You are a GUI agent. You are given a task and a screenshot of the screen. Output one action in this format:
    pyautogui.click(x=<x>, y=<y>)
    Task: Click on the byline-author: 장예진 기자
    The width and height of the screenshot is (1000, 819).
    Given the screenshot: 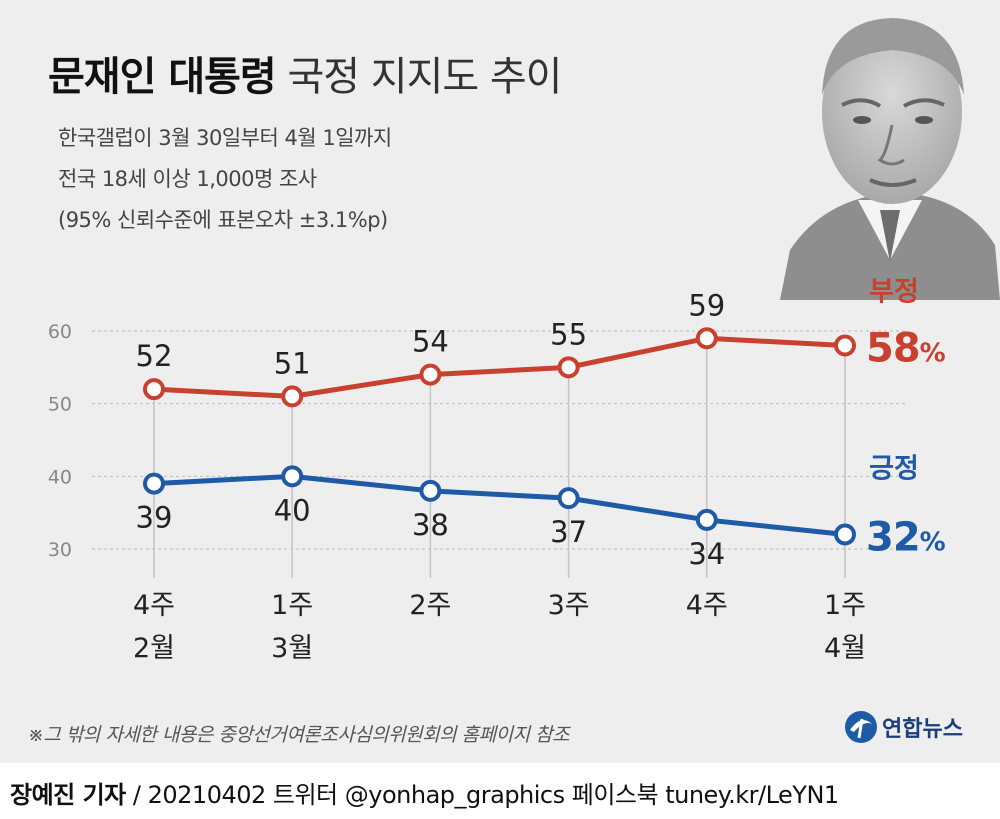 What is the action you would take?
    pyautogui.click(x=68, y=795)
    